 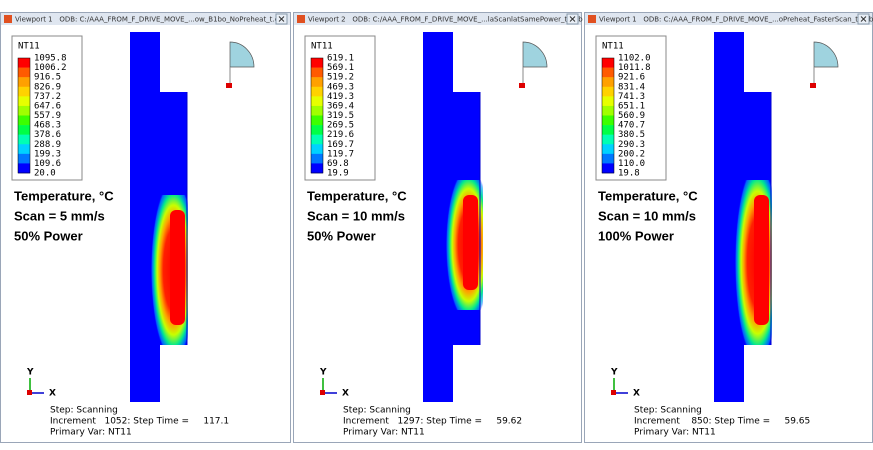 What do you see at coordinates (47, 116) in the screenshot?
I see `legend-label: 557.9` at bounding box center [47, 116].